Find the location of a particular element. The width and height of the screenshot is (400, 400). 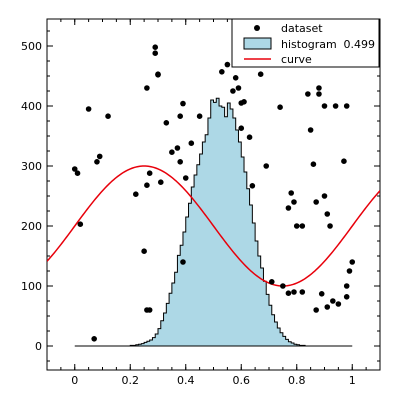

x-tick-label: 0.4 is located at coordinates (186, 380).